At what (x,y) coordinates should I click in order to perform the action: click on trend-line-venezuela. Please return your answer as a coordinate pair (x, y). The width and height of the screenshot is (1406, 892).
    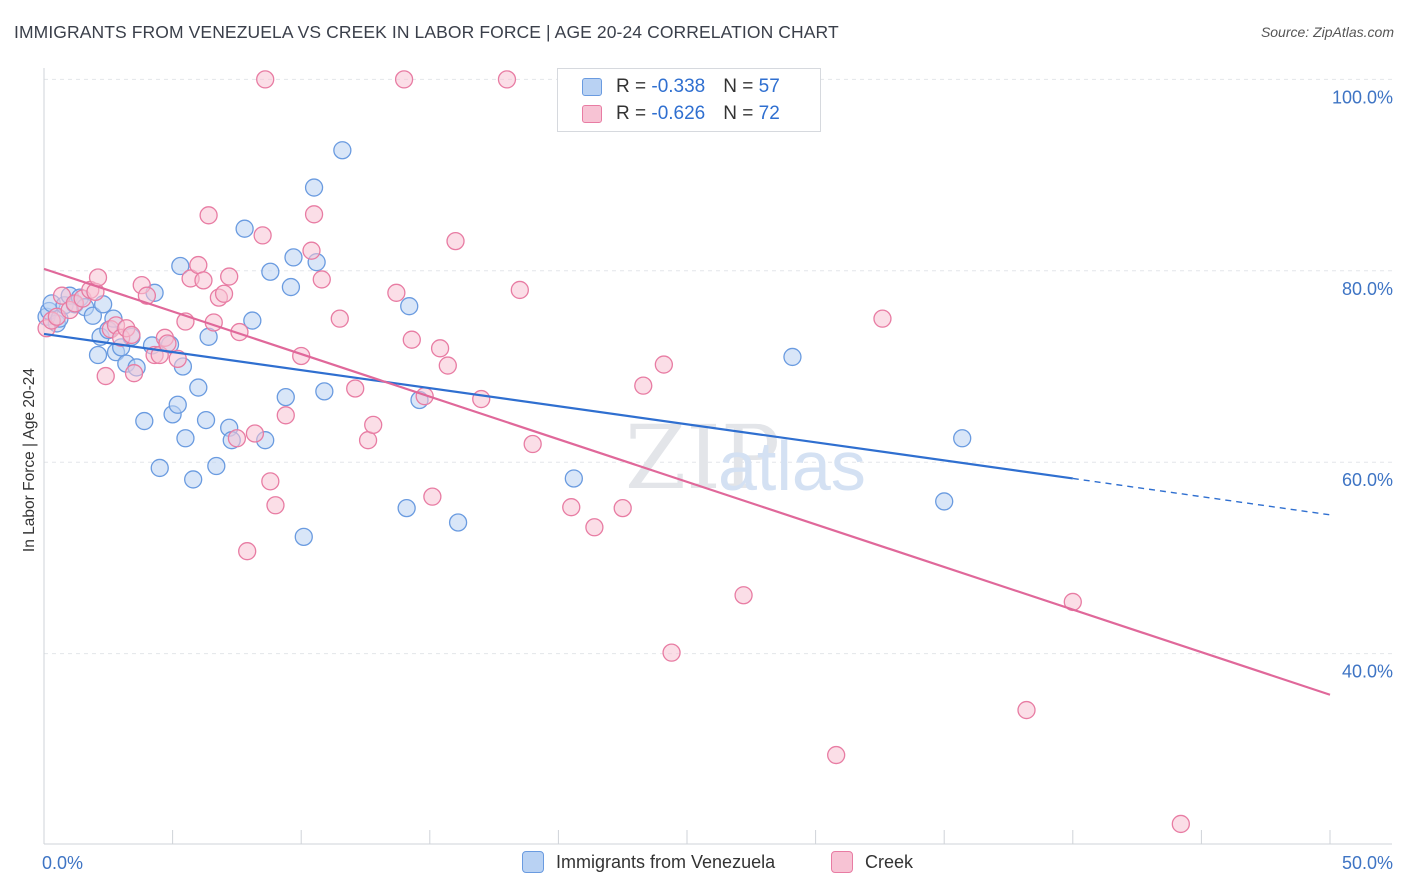
    Looking at the image, I should click on (558, 406).